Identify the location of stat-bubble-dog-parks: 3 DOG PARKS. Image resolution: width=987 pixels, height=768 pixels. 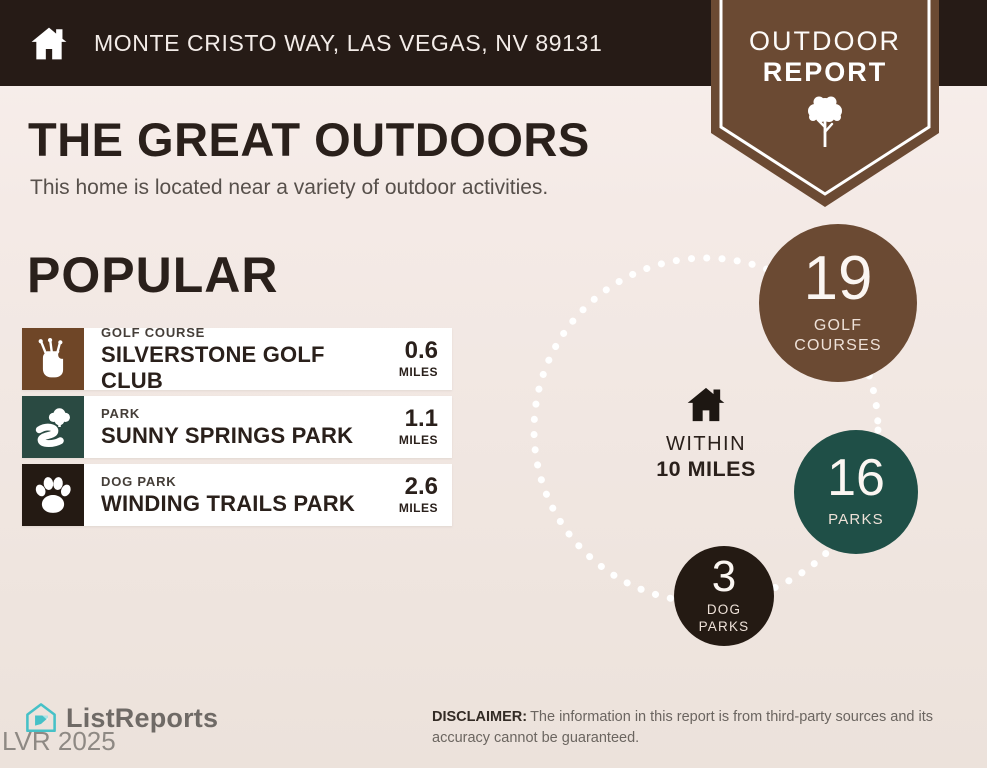
(724, 596).